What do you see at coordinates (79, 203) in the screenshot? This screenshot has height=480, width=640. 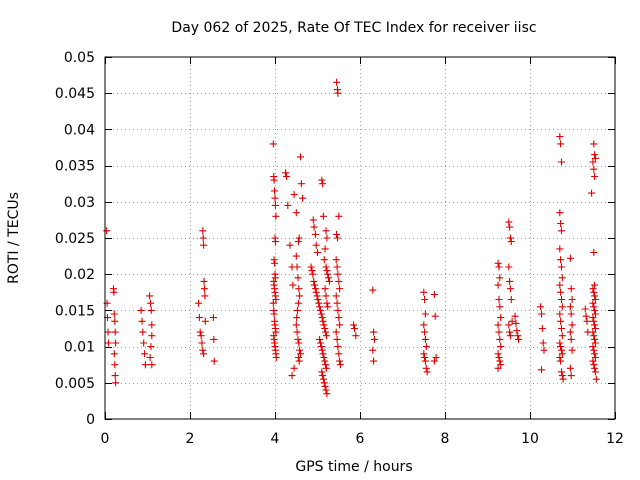 I see `y-tick-label: 0.03` at bounding box center [79, 203].